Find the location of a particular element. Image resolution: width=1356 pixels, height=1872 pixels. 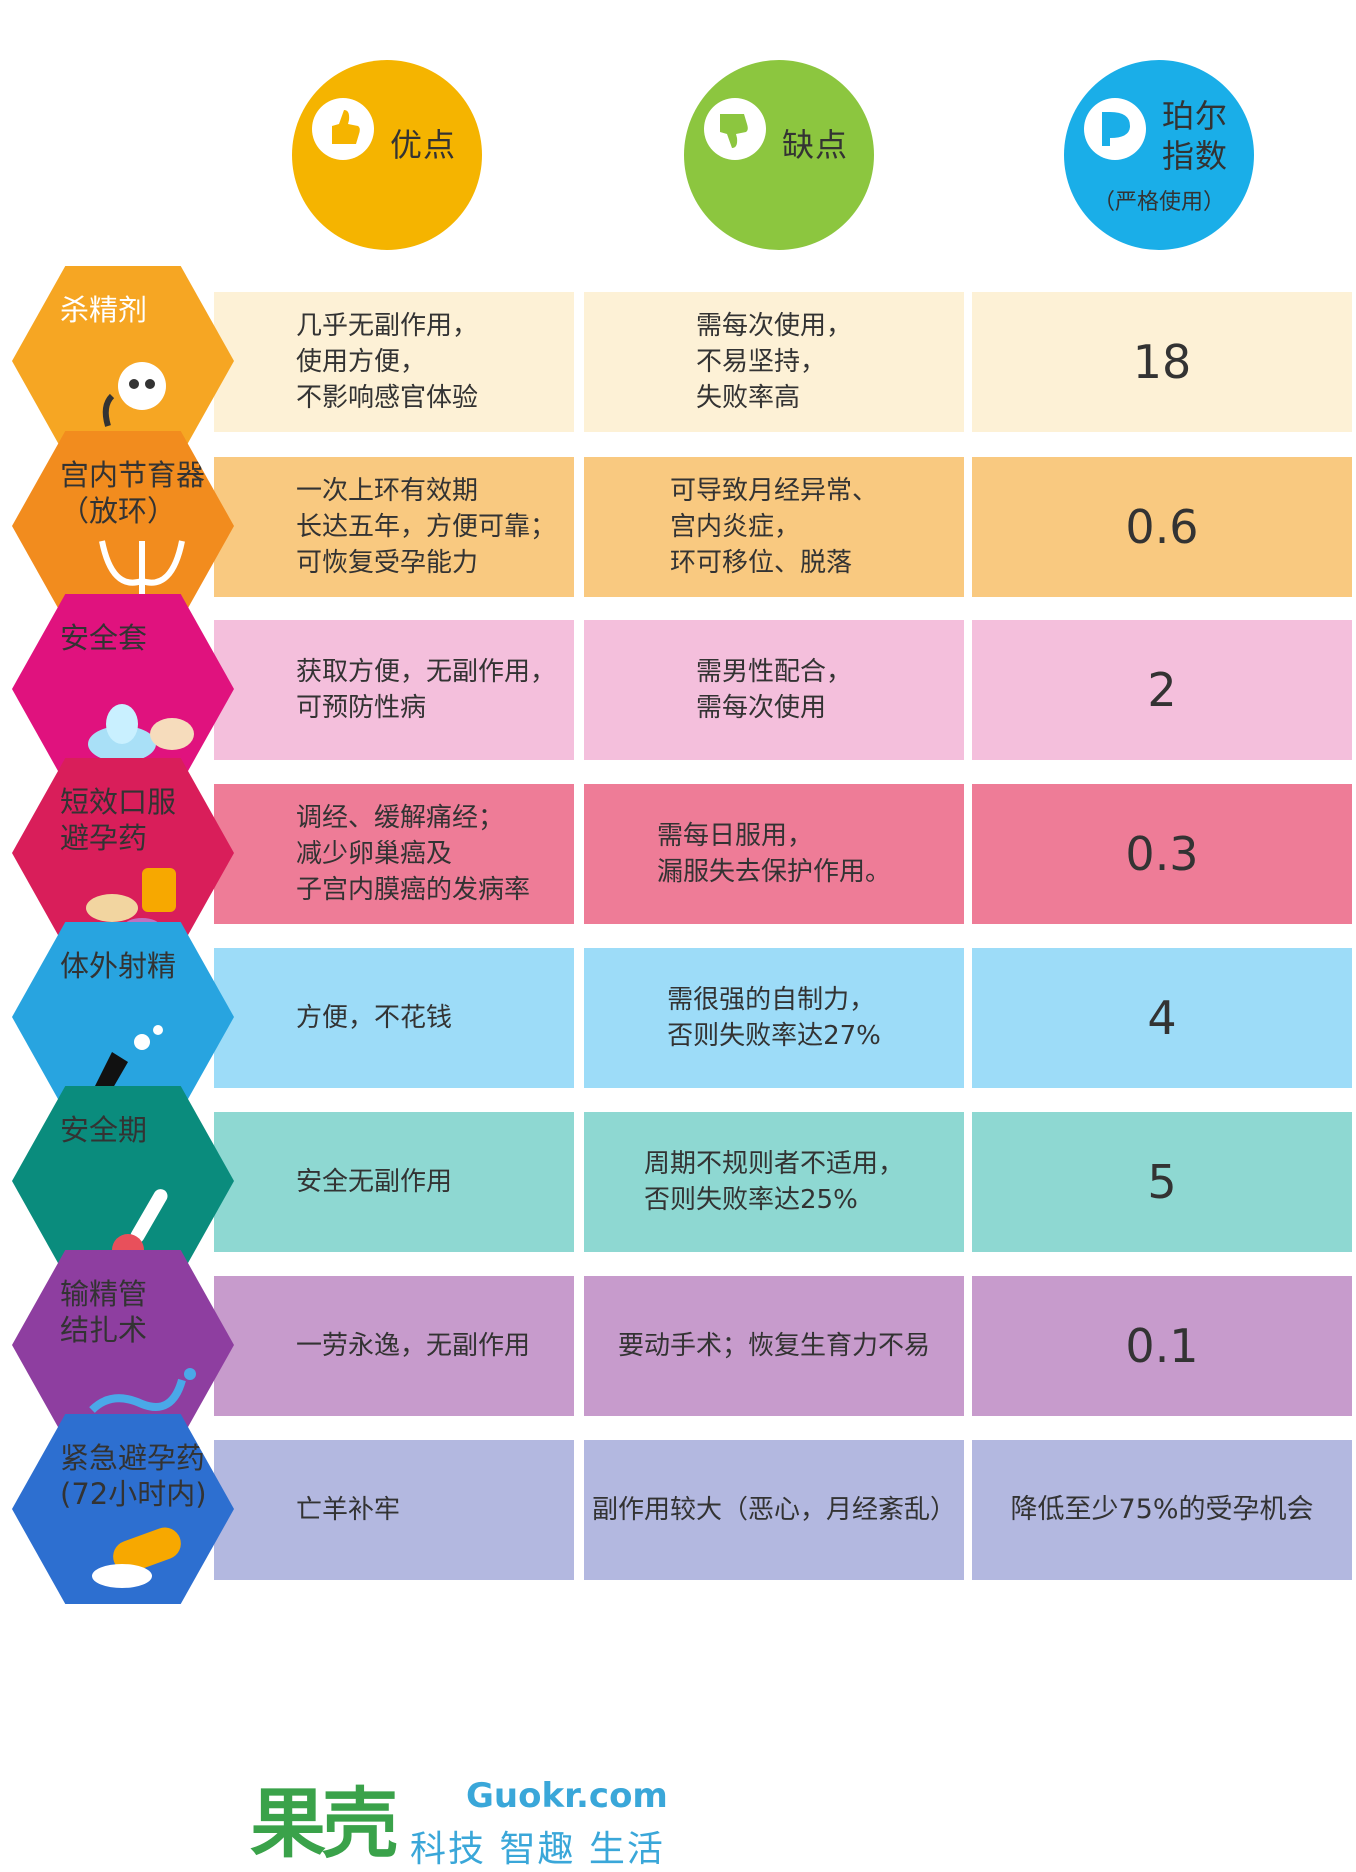

method-hexagon: 紧急避孕药 (72小时内) is located at coordinates (123, 1509).